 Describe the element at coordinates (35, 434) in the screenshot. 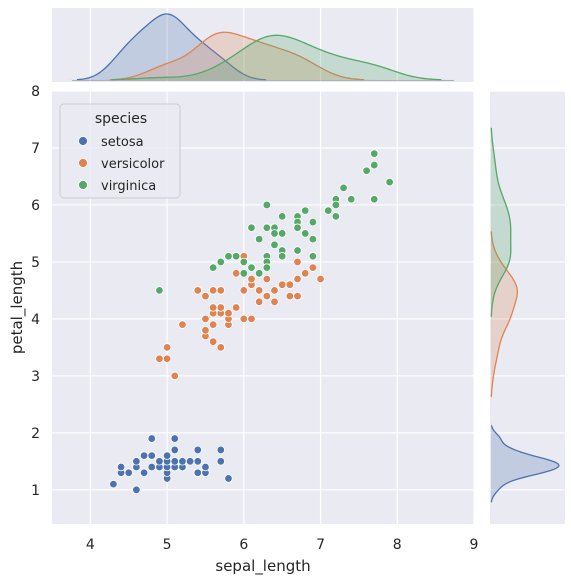

I see `y-tick-label: 2` at that location.